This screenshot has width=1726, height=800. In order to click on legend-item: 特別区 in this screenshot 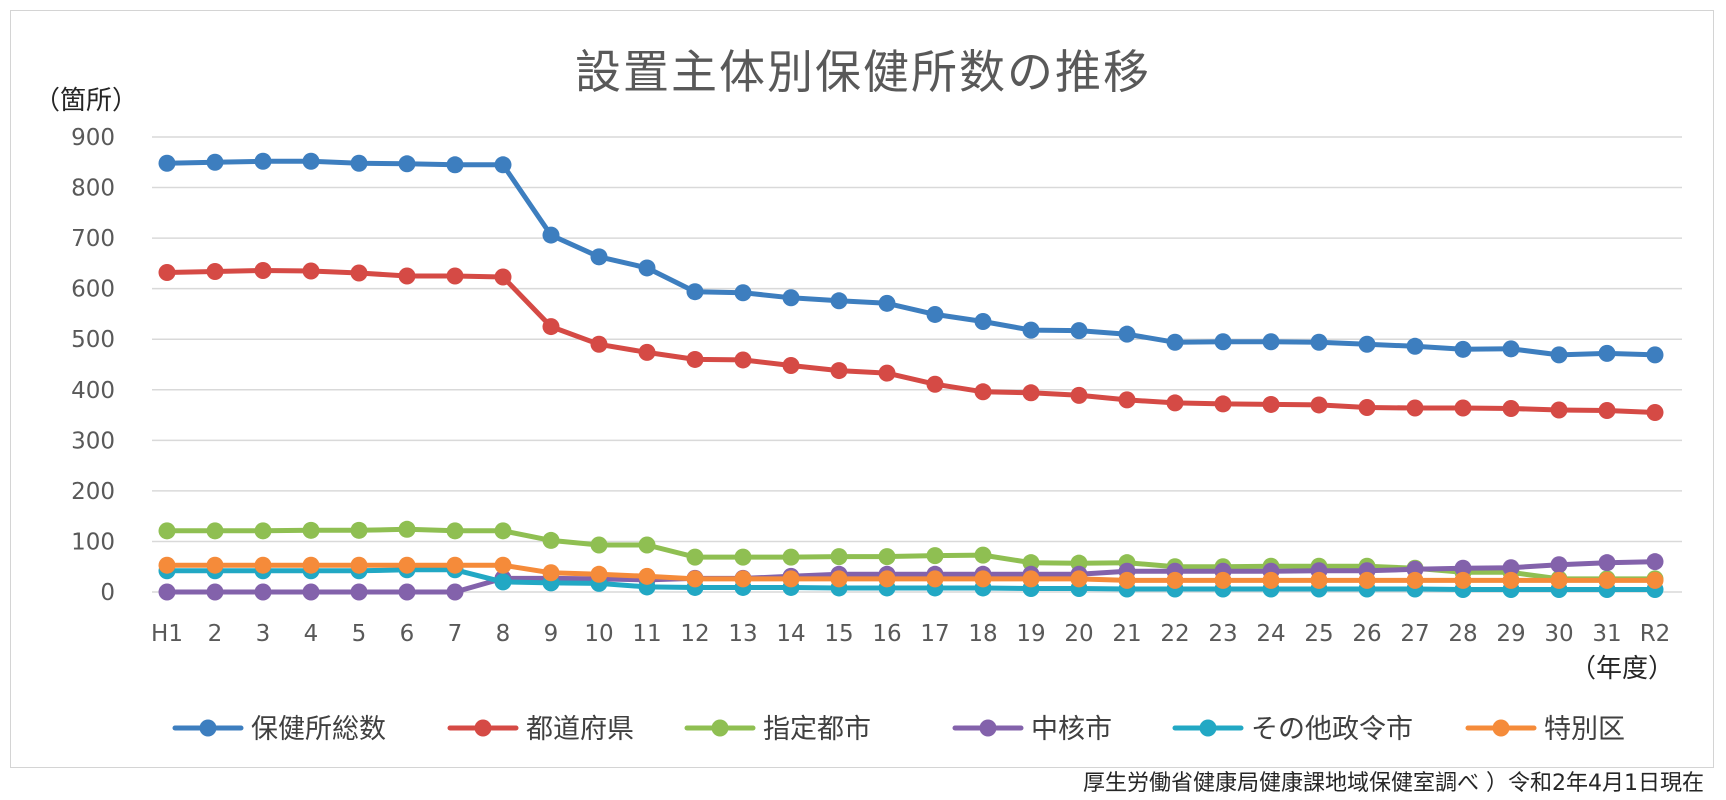, I will do `click(1545, 729)`.